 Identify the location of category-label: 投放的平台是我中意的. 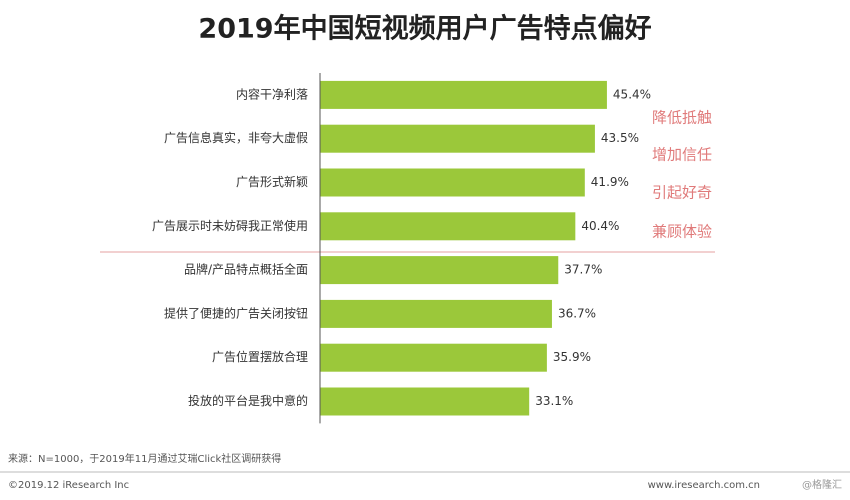
(248, 400).